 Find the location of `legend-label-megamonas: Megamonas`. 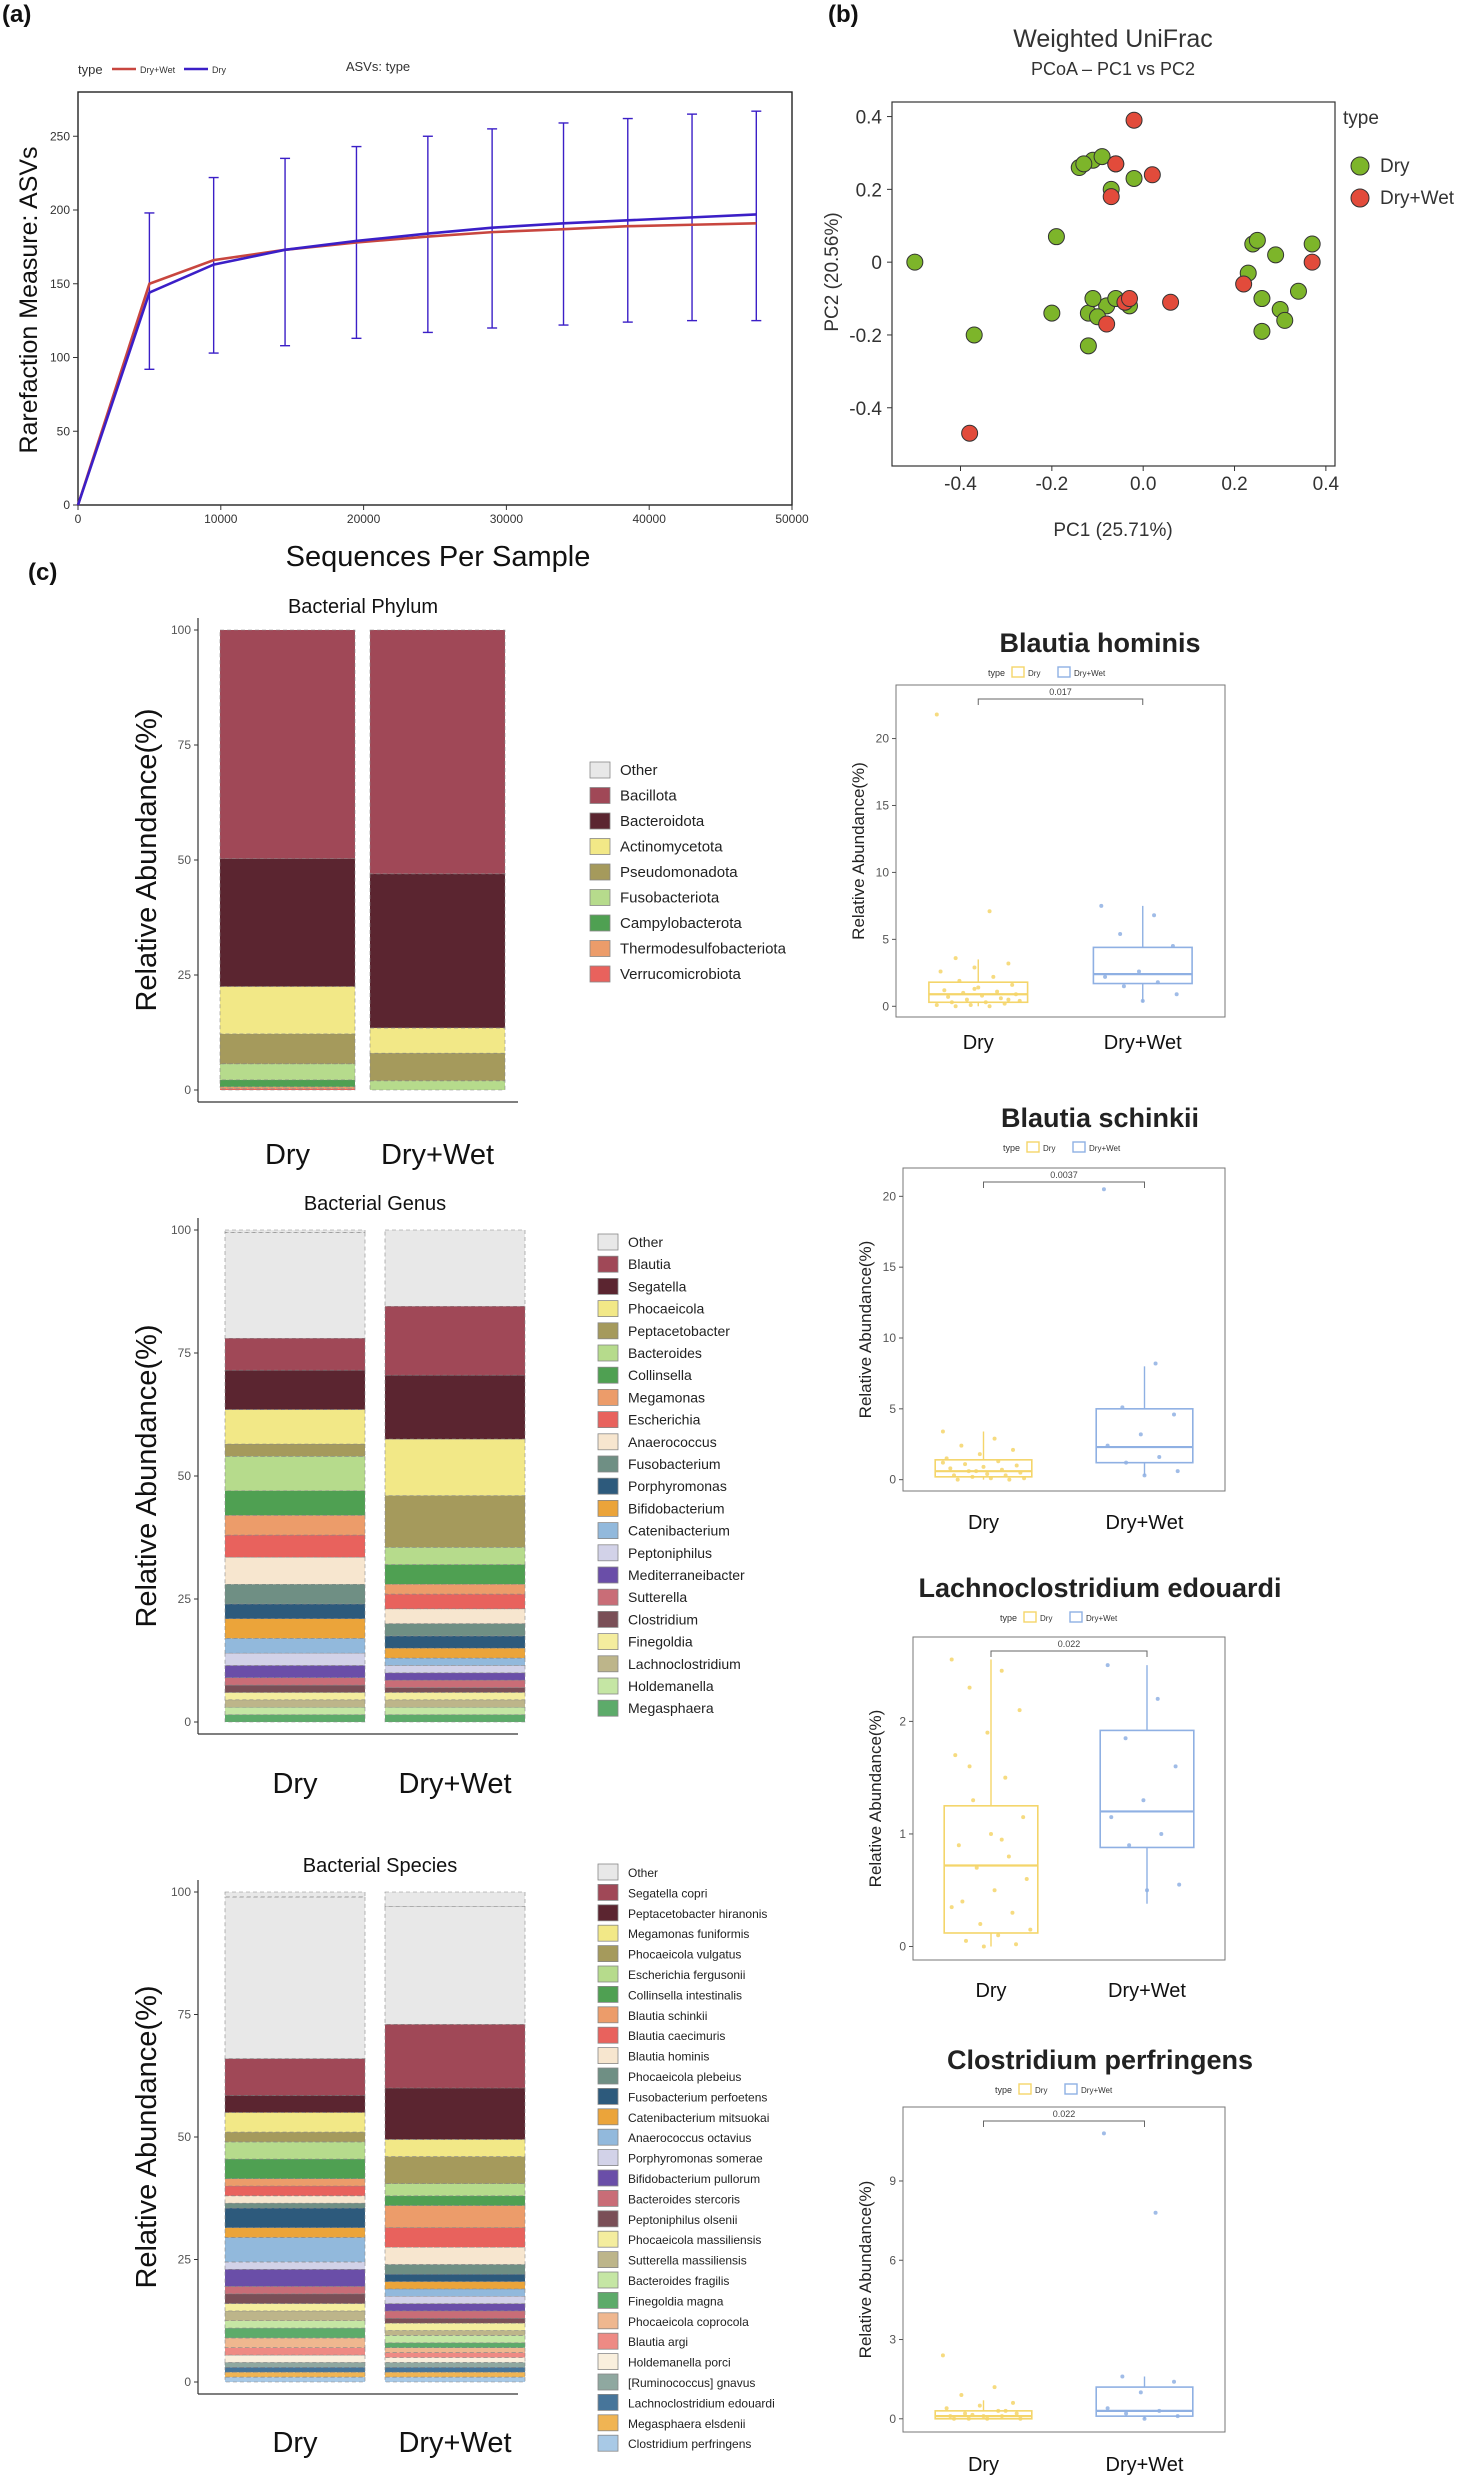

legend-label-megamonas: Megamonas is located at coordinates (666, 1397).